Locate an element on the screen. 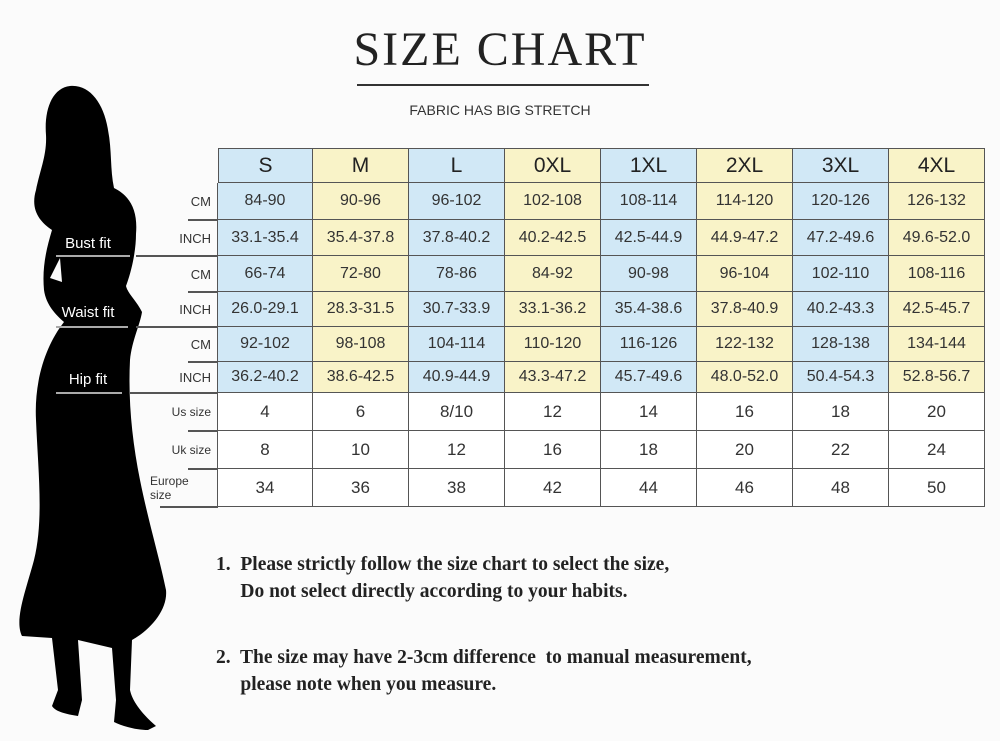 This screenshot has width=1000, height=741. table-cell: 22 is located at coordinates (841, 450).